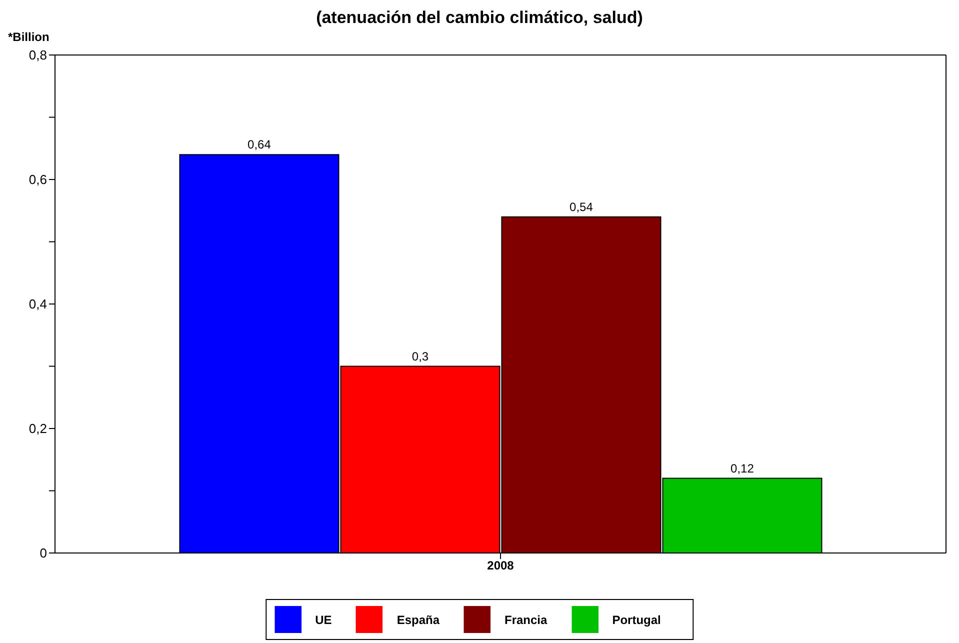 This screenshot has height=643, width=959. I want to click on data-label: 0,3, so click(420, 356).